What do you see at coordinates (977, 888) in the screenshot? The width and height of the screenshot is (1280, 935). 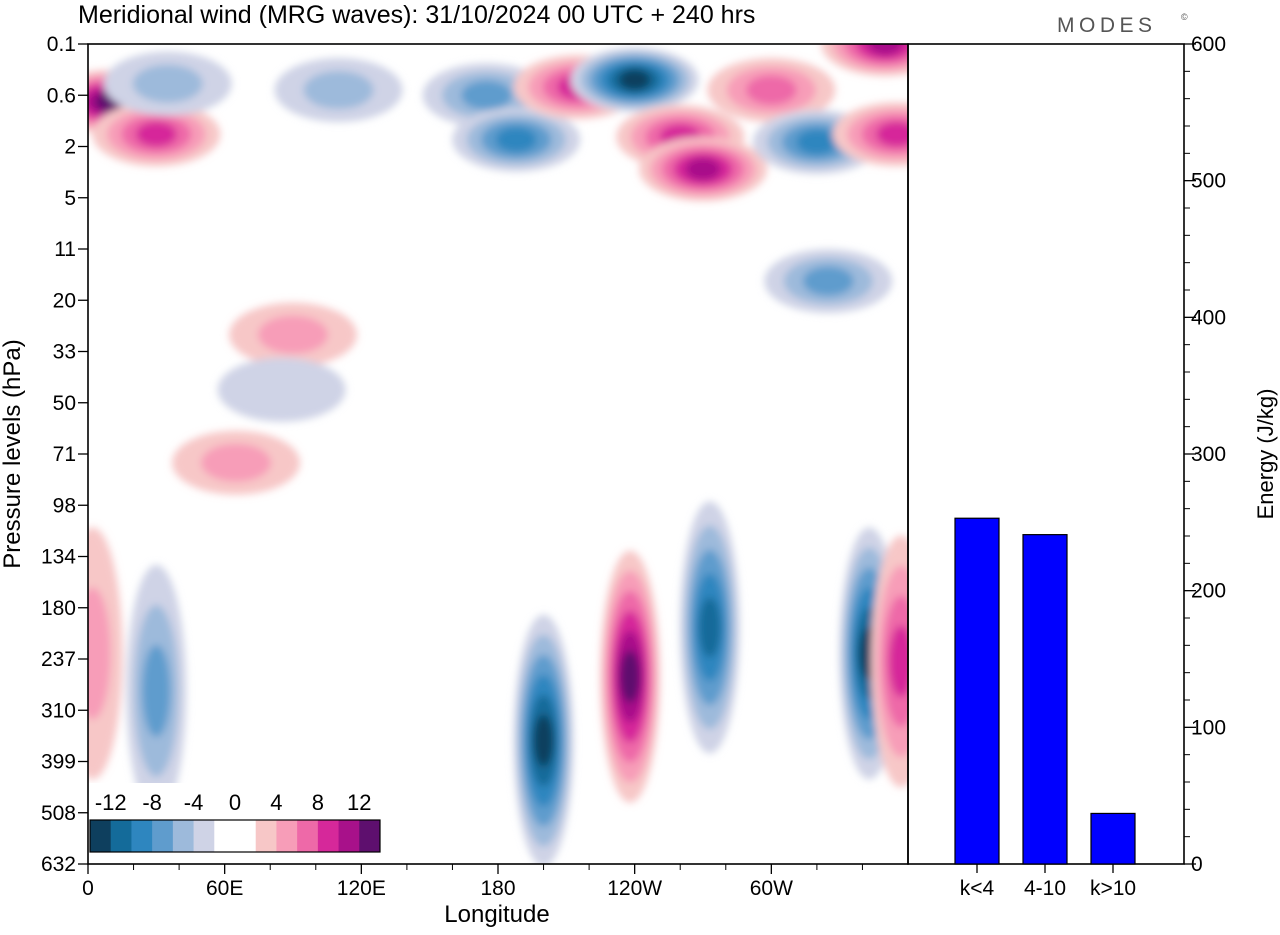 I see `bar-category-label: k<4` at bounding box center [977, 888].